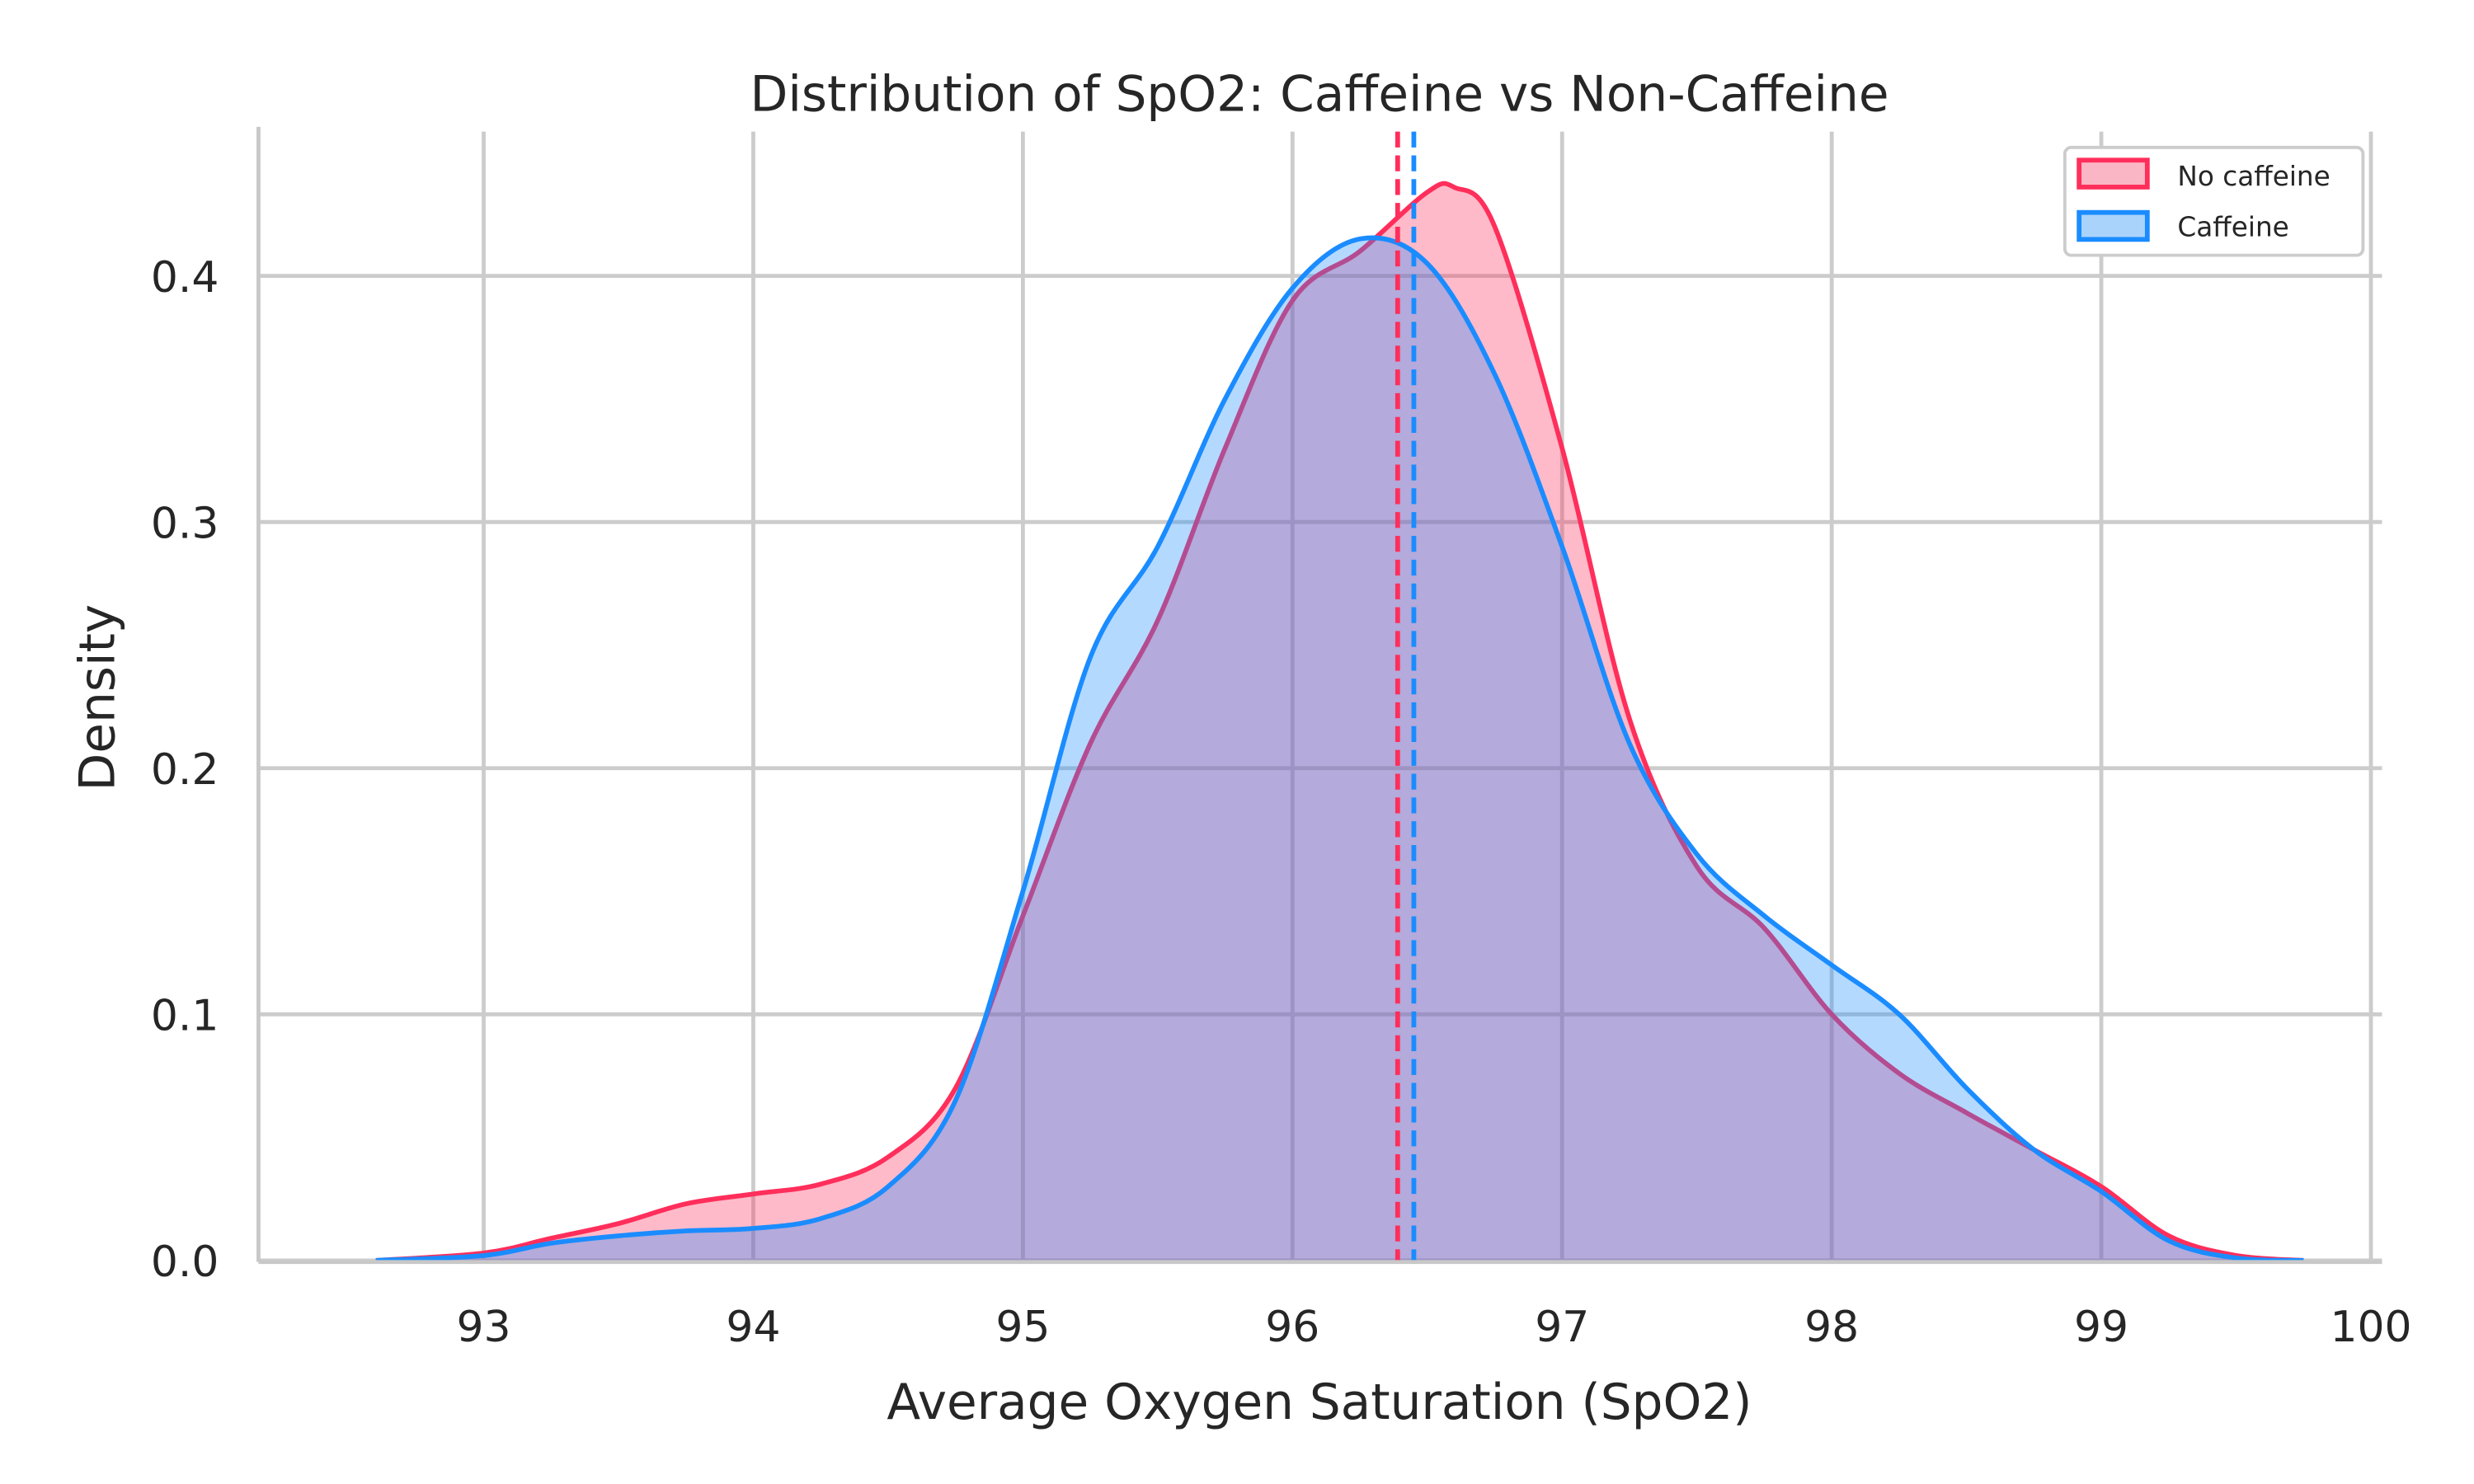 Image resolution: width=2474 pixels, height=1484 pixels. What do you see at coordinates (2232, 228) in the screenshot?
I see `legend-label-caffeine: Caffeine` at bounding box center [2232, 228].